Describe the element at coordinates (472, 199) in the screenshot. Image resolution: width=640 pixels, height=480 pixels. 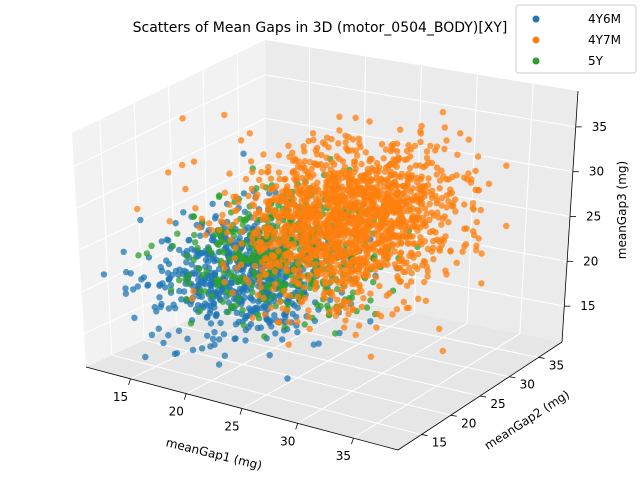
I see `x-grid-line` at that location.